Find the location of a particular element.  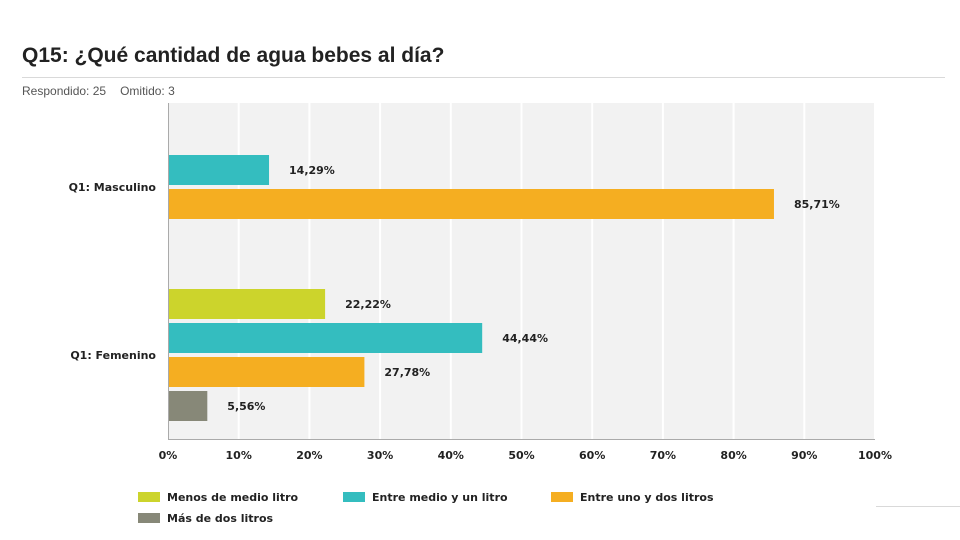

x-tick-label: 10% is located at coordinates (239, 455).